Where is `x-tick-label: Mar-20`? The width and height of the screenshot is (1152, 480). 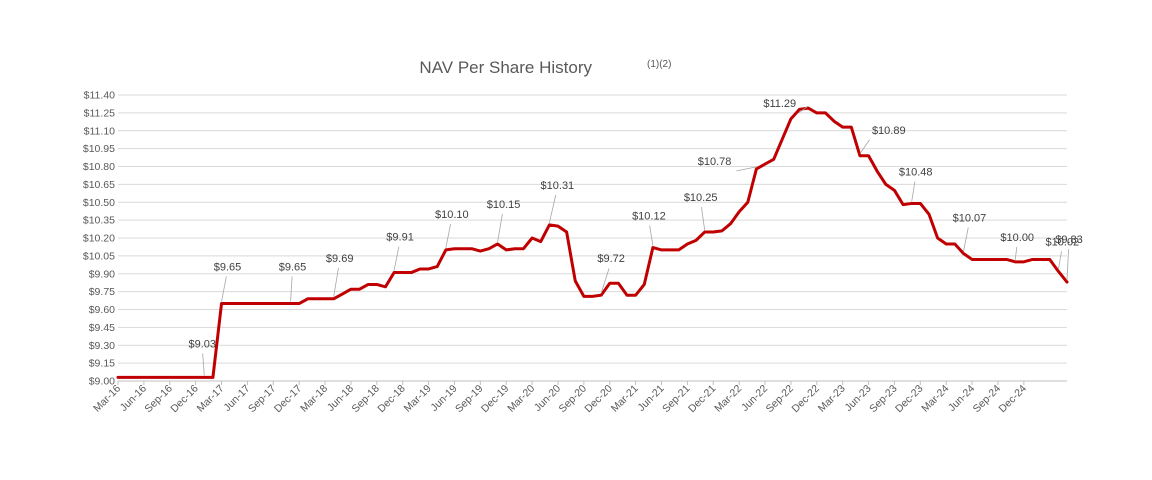
x-tick-label: Mar-20 is located at coordinates (521, 399).